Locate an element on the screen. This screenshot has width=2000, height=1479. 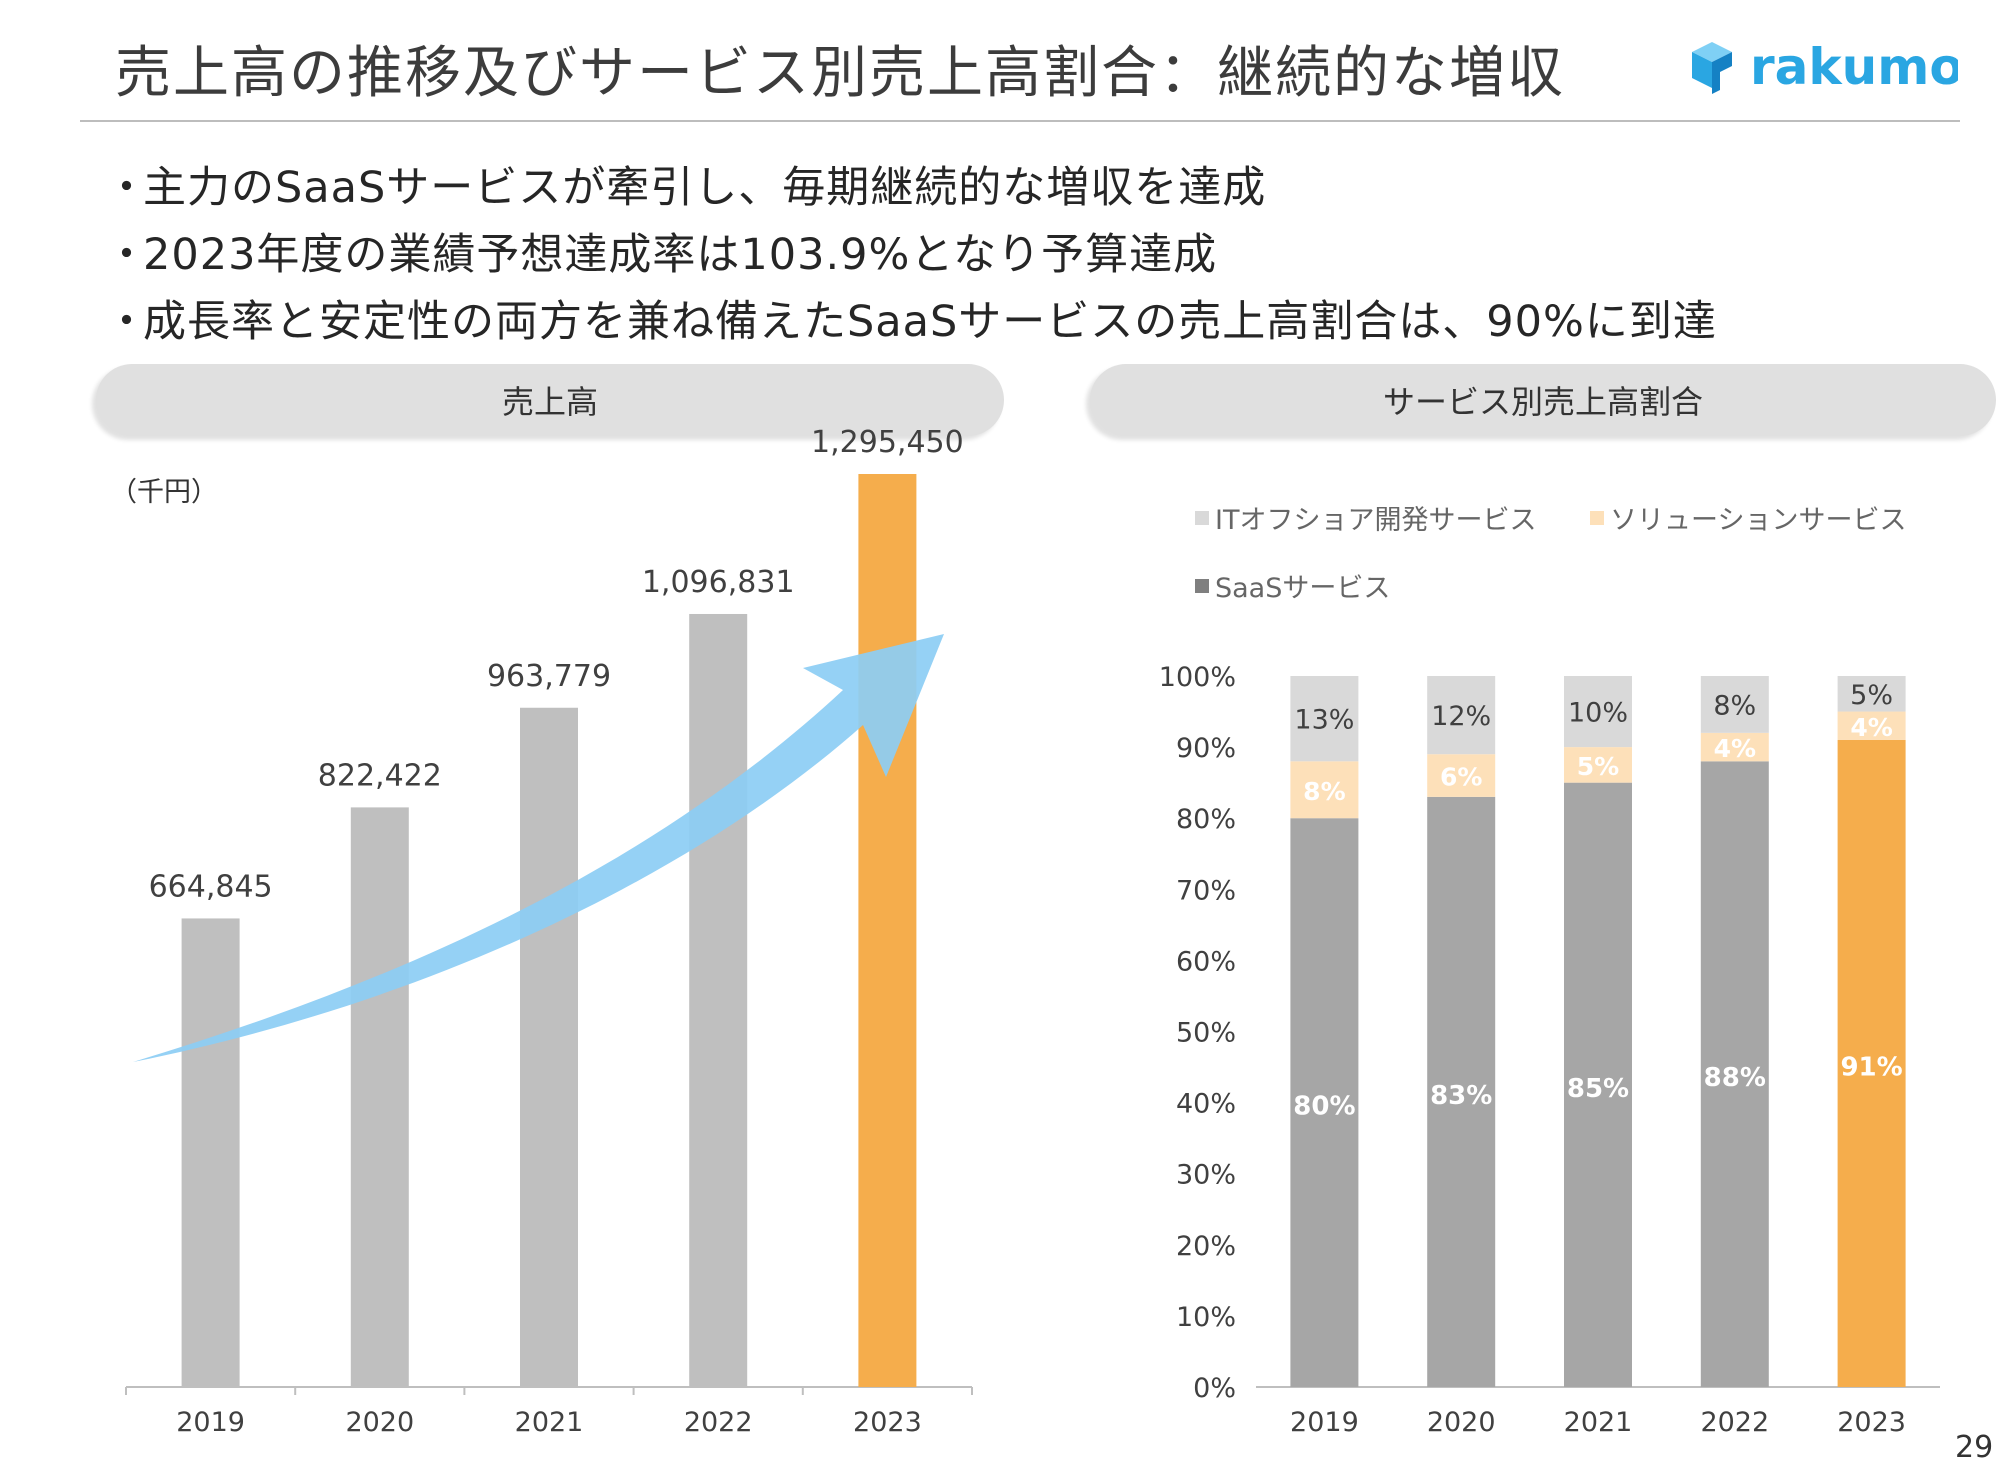
bullet-item: ・2023年度の業績予想達成率は103.9%となり予算達成 is located at coordinates (911, 255).